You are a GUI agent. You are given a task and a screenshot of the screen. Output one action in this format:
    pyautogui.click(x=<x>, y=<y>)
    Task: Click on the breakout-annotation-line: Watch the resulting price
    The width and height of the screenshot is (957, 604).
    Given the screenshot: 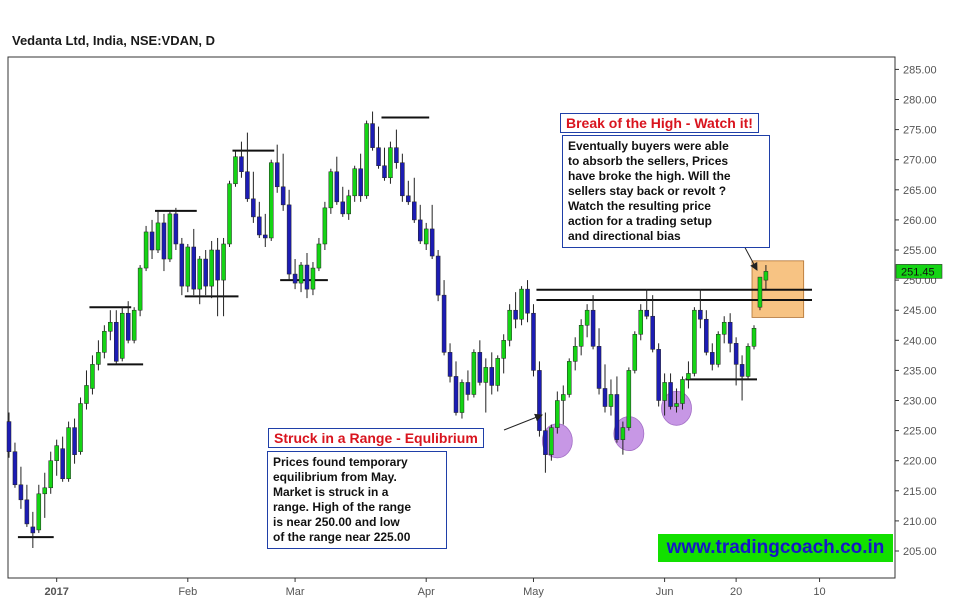 What is the action you would take?
    pyautogui.click(x=639, y=206)
    